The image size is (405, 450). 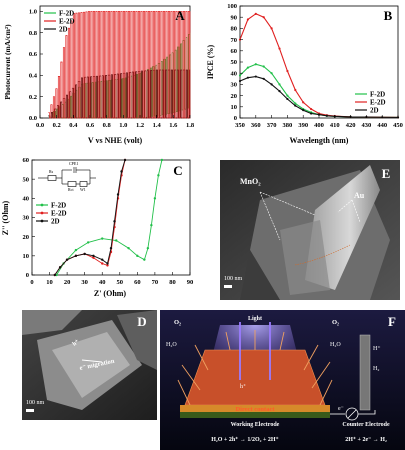 I want to click on panel-a-legend-2d: 2D, so click(x=63, y=30).